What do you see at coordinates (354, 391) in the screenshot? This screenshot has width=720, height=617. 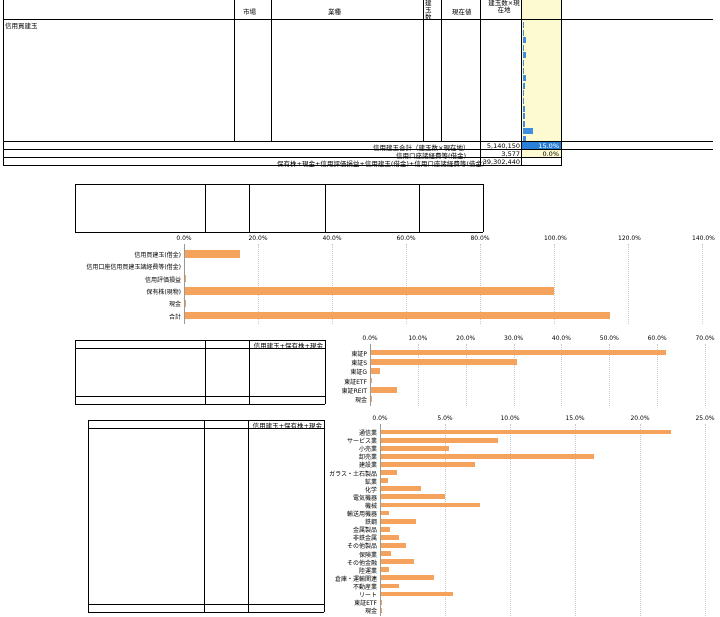 I see `category-label: 東証REIT` at bounding box center [354, 391].